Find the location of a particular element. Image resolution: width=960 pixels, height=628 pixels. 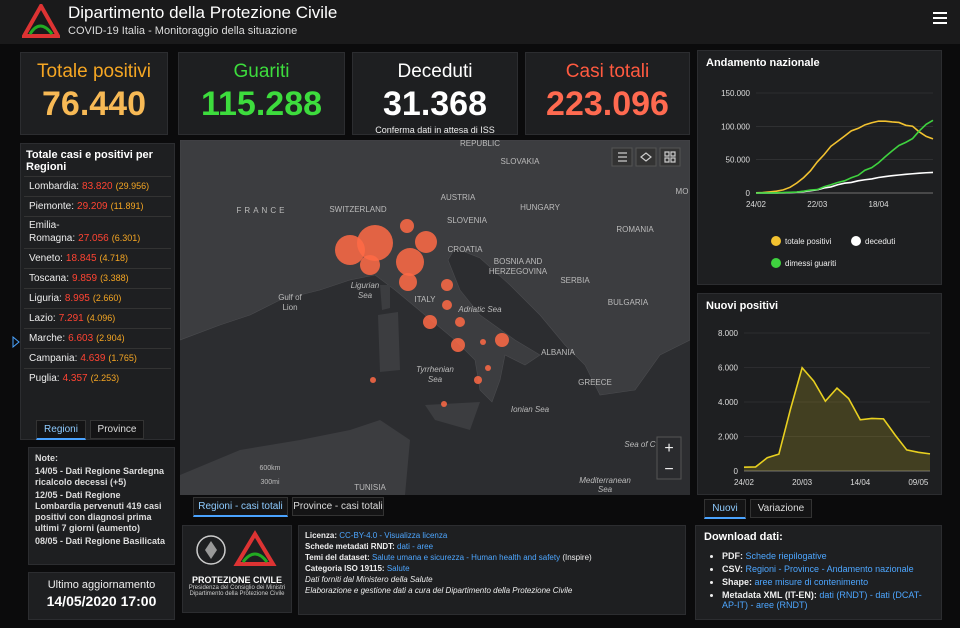

kpi-label: Totale positivi is located at coordinates (94, 71).